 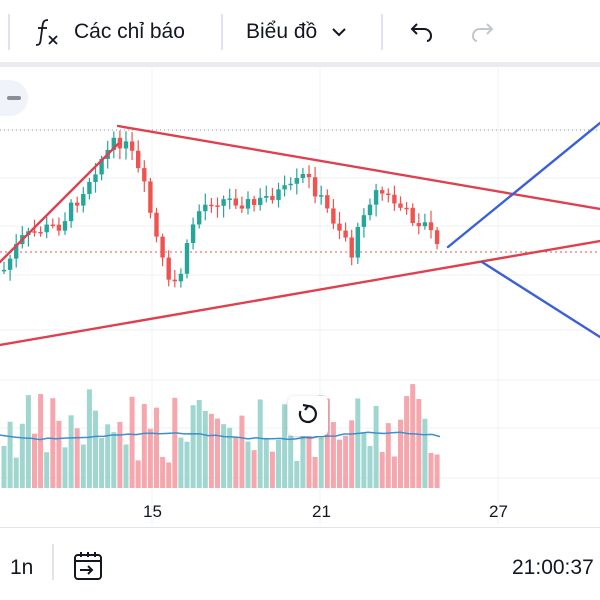 I want to click on time-tick: 27, so click(x=498, y=511).